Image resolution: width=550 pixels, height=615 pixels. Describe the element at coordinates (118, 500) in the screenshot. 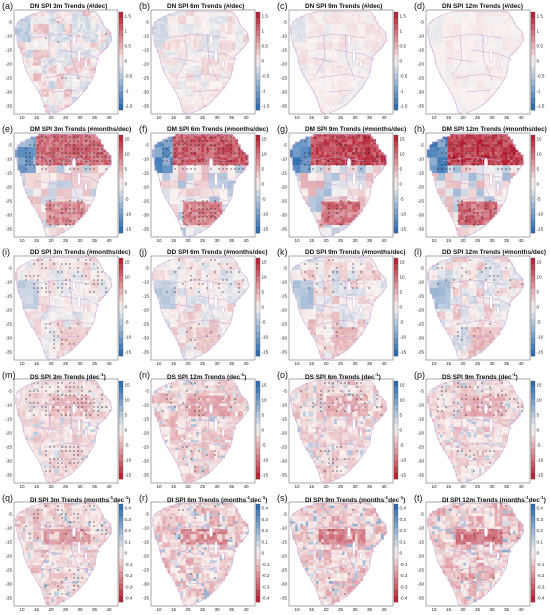

I see `panel-title-tail: dec` at that location.